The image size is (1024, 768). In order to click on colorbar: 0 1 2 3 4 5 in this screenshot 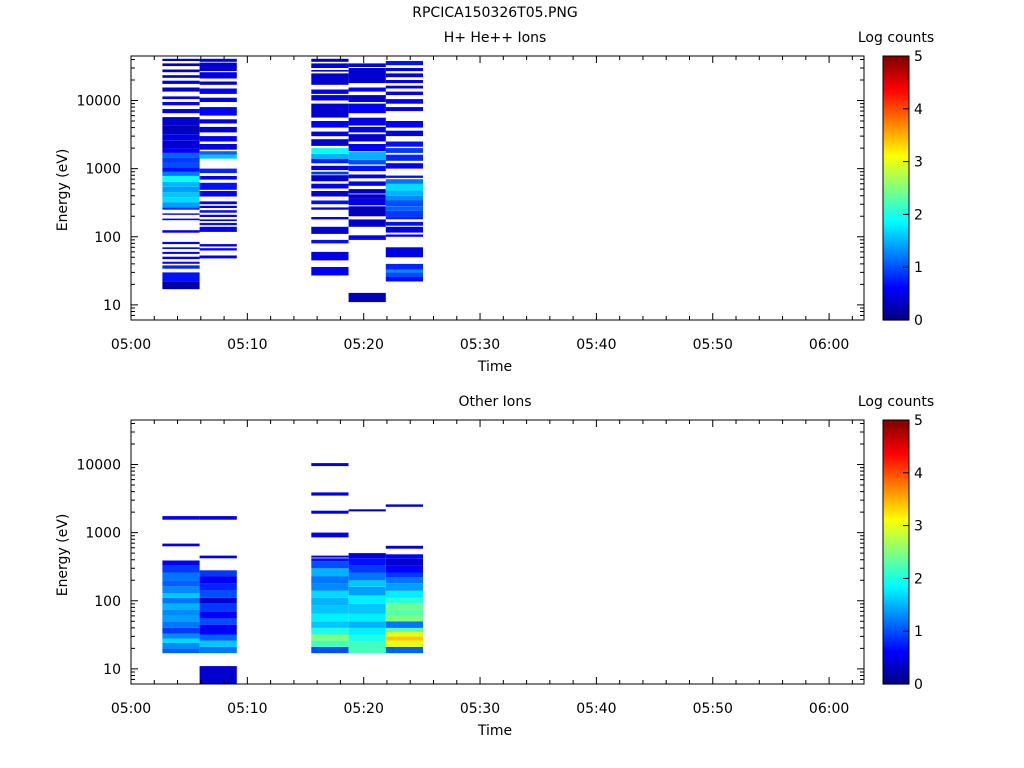, I will do `click(902, 189)`.